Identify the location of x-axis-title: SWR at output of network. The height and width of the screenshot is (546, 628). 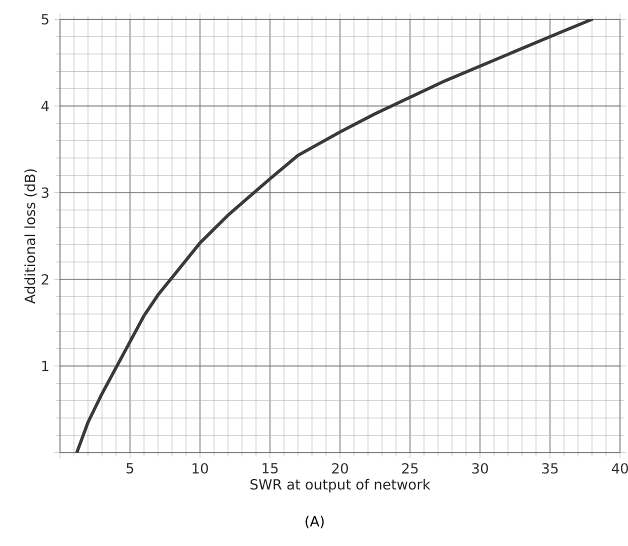
(340, 485).